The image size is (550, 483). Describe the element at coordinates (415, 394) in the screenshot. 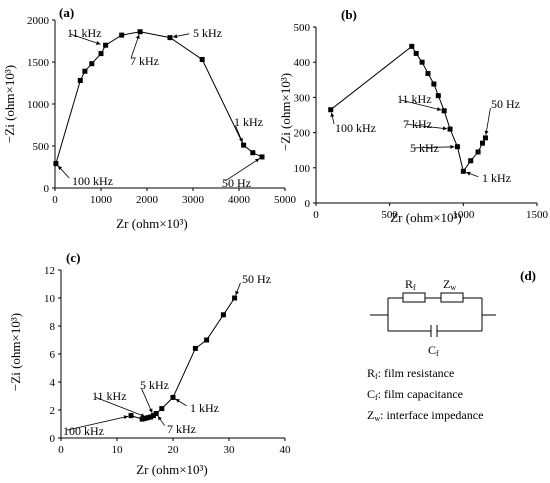

I see `legend-item-cf: Cf: film capacitance` at that location.